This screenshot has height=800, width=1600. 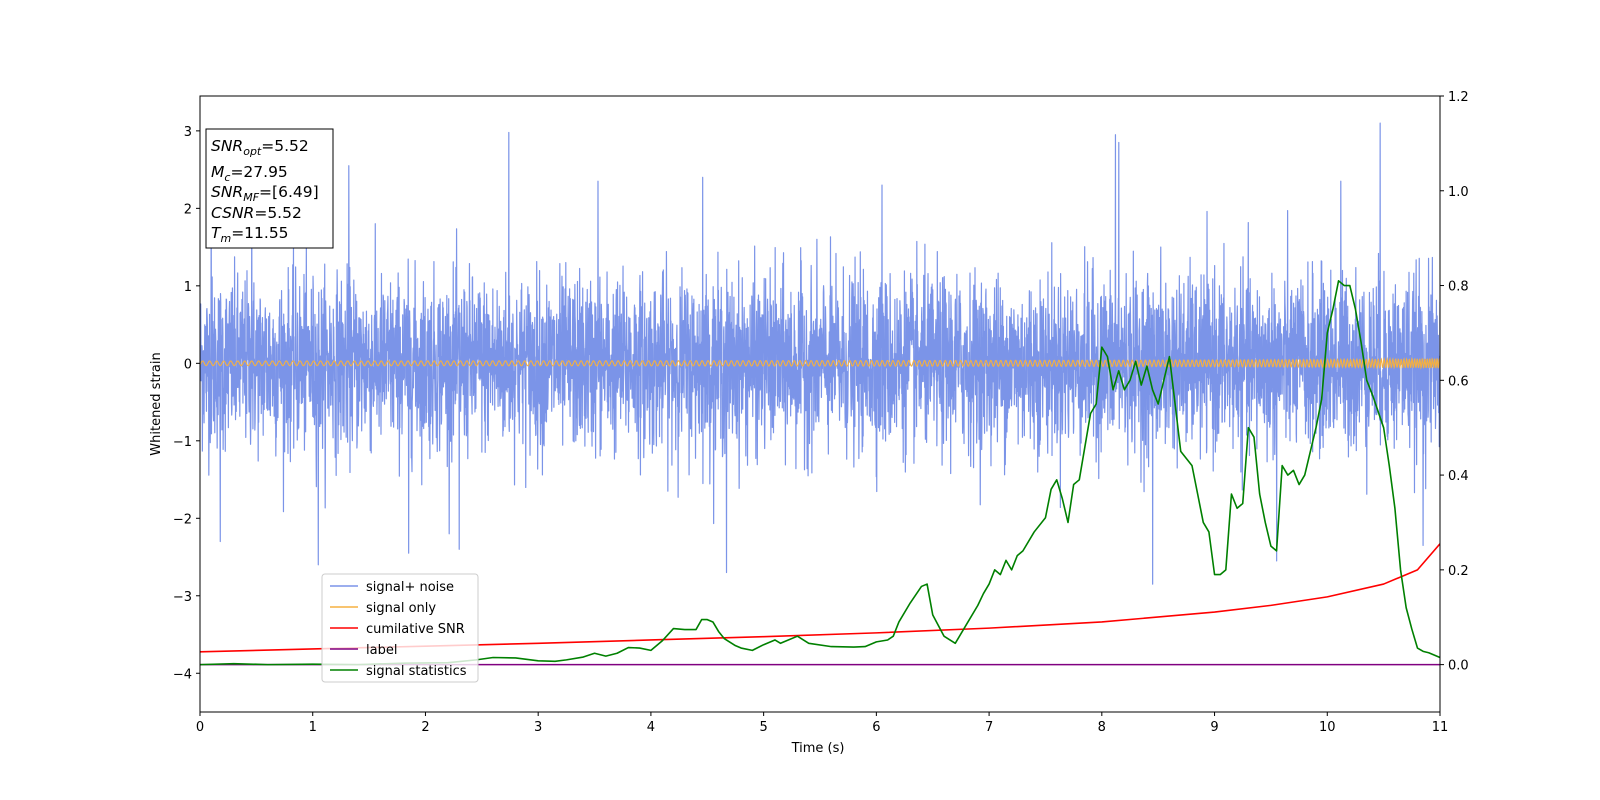 What do you see at coordinates (1214, 727) in the screenshot?
I see `x-tick-label: 9` at bounding box center [1214, 727].